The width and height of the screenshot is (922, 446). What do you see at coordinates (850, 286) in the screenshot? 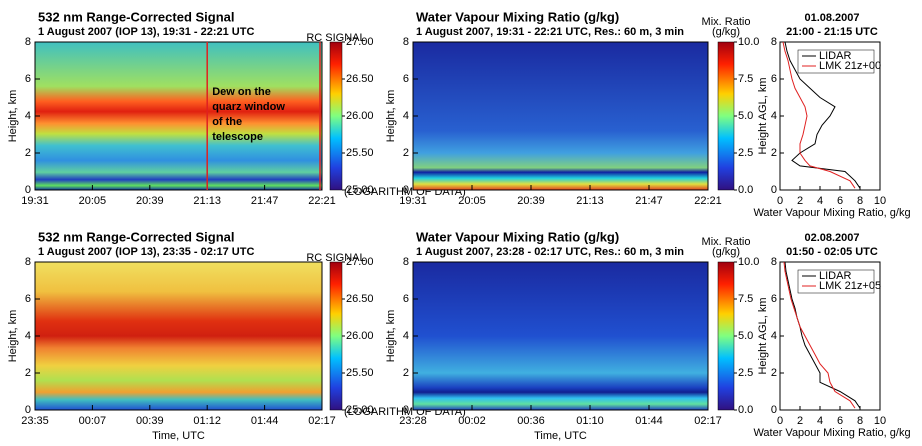
I see `legend-label: LMK 21z+05` at bounding box center [850, 286].